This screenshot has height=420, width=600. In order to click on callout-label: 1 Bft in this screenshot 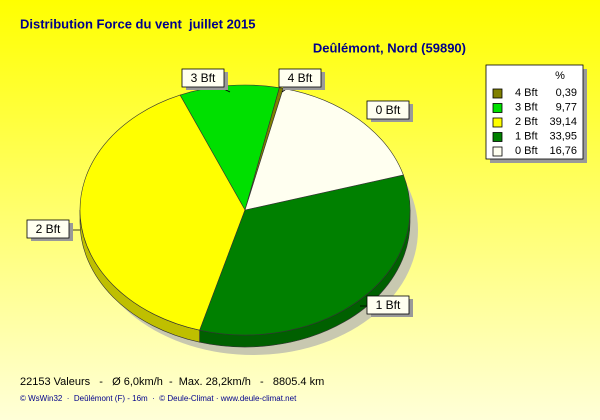, I will do `click(388, 305)`.